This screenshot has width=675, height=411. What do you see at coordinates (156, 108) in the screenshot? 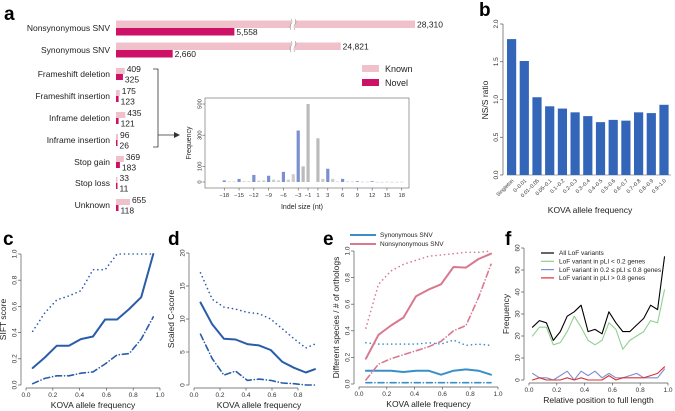
I see `bracket` at bounding box center [156, 108].